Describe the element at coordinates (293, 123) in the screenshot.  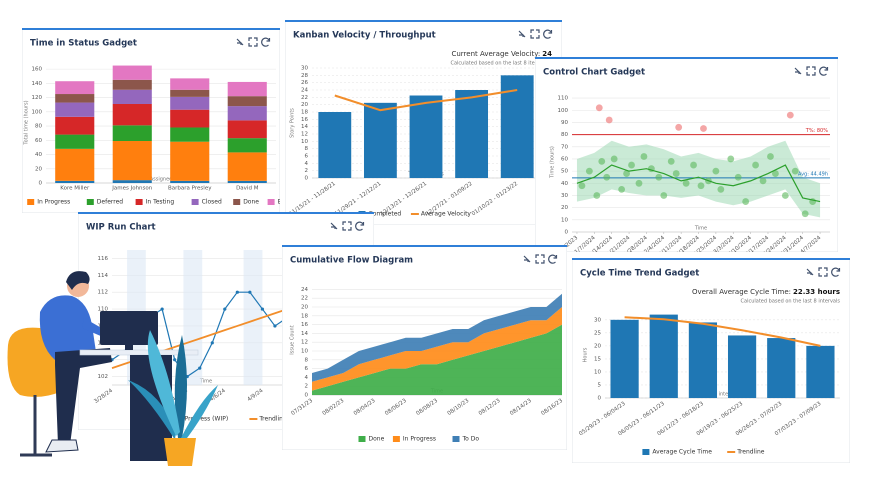
I see `y-axis-title: Story Points` at that location.